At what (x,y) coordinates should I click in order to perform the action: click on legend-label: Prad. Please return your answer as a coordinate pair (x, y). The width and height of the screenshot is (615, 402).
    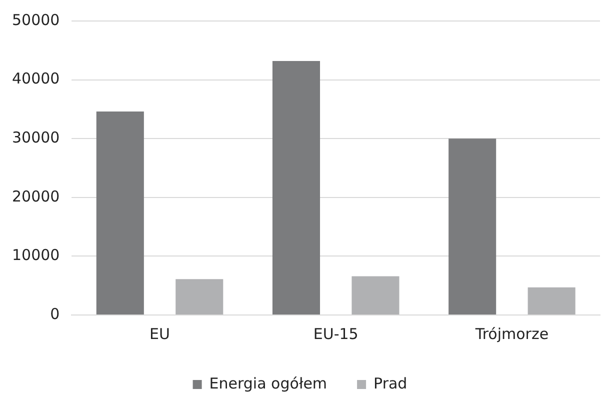
    Looking at the image, I should click on (391, 383).